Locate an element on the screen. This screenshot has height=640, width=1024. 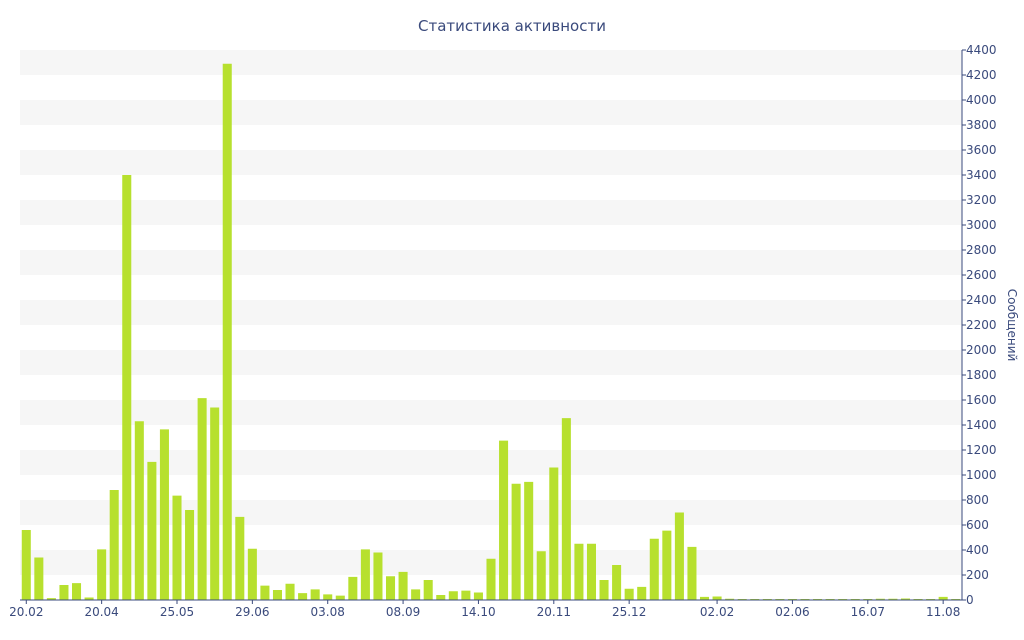
y-tick-label: 3000 is located at coordinates (981, 225).